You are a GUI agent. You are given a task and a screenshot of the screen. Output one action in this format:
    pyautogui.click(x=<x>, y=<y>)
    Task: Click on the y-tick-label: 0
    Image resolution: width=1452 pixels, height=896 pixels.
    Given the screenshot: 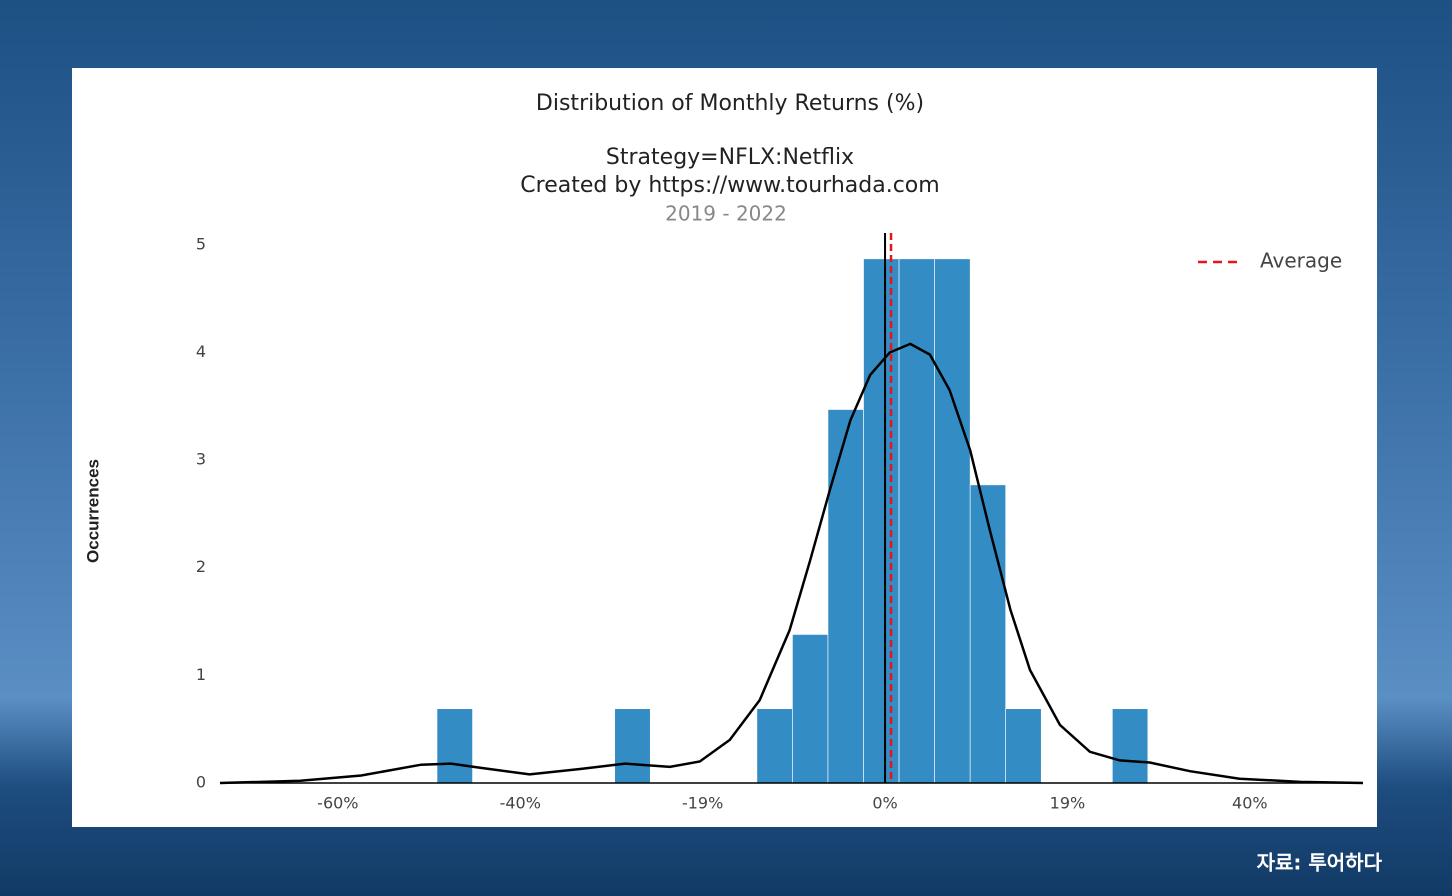 What is the action you would take?
    pyautogui.click(x=201, y=782)
    